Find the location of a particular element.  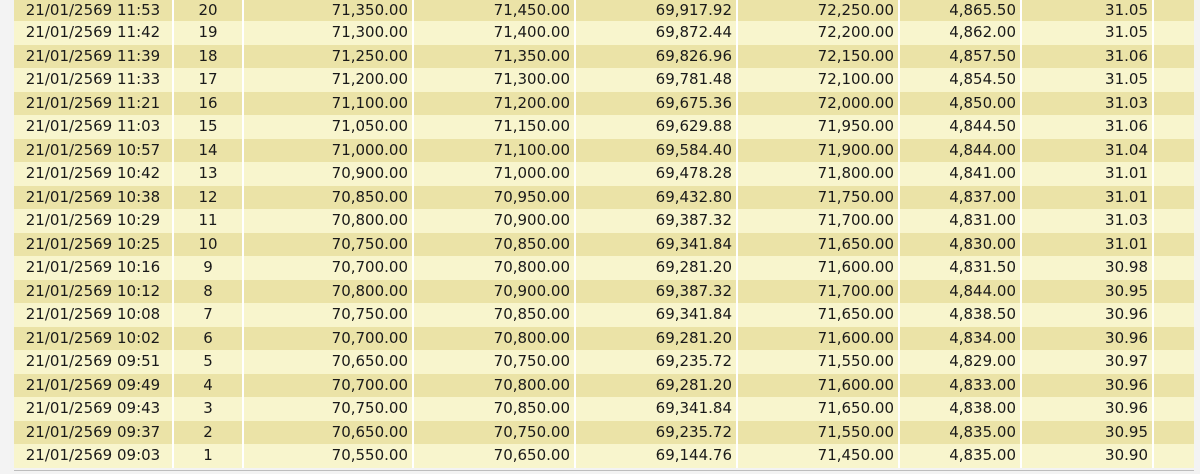

round-cell: 17 is located at coordinates (209, 80).